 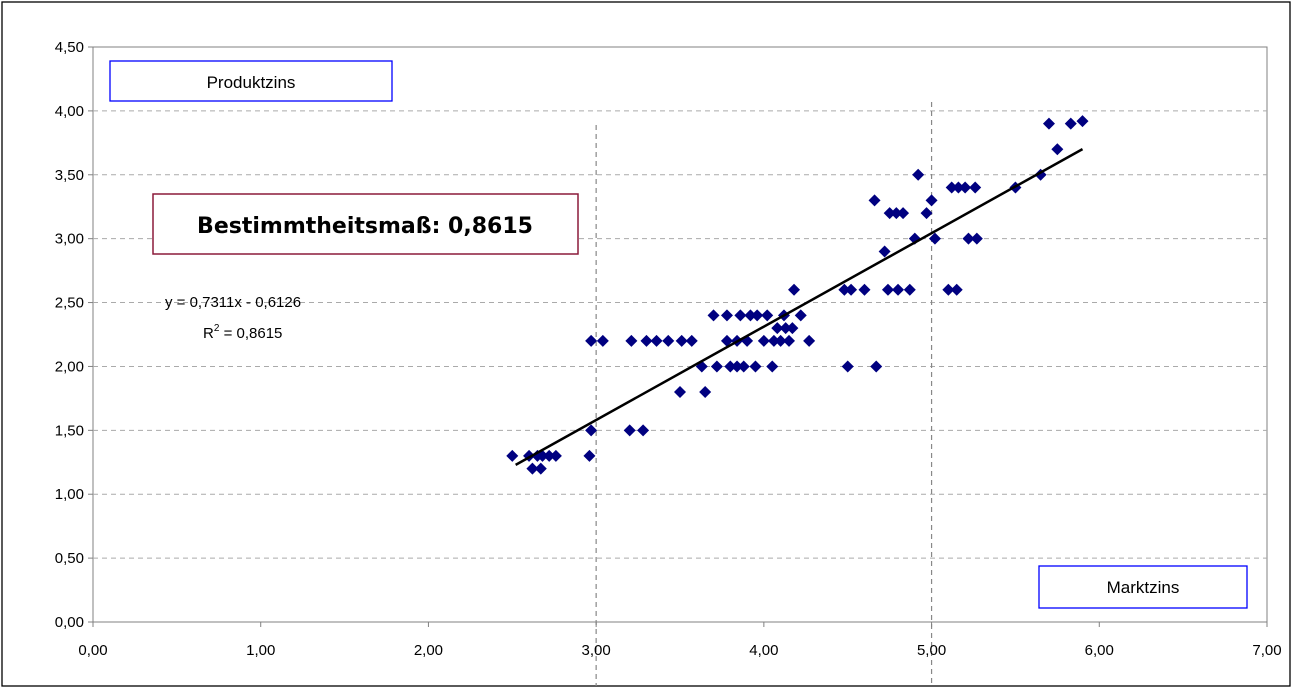 What do you see at coordinates (69, 175) in the screenshot?
I see `y-tick-label: 3,50` at bounding box center [69, 175].